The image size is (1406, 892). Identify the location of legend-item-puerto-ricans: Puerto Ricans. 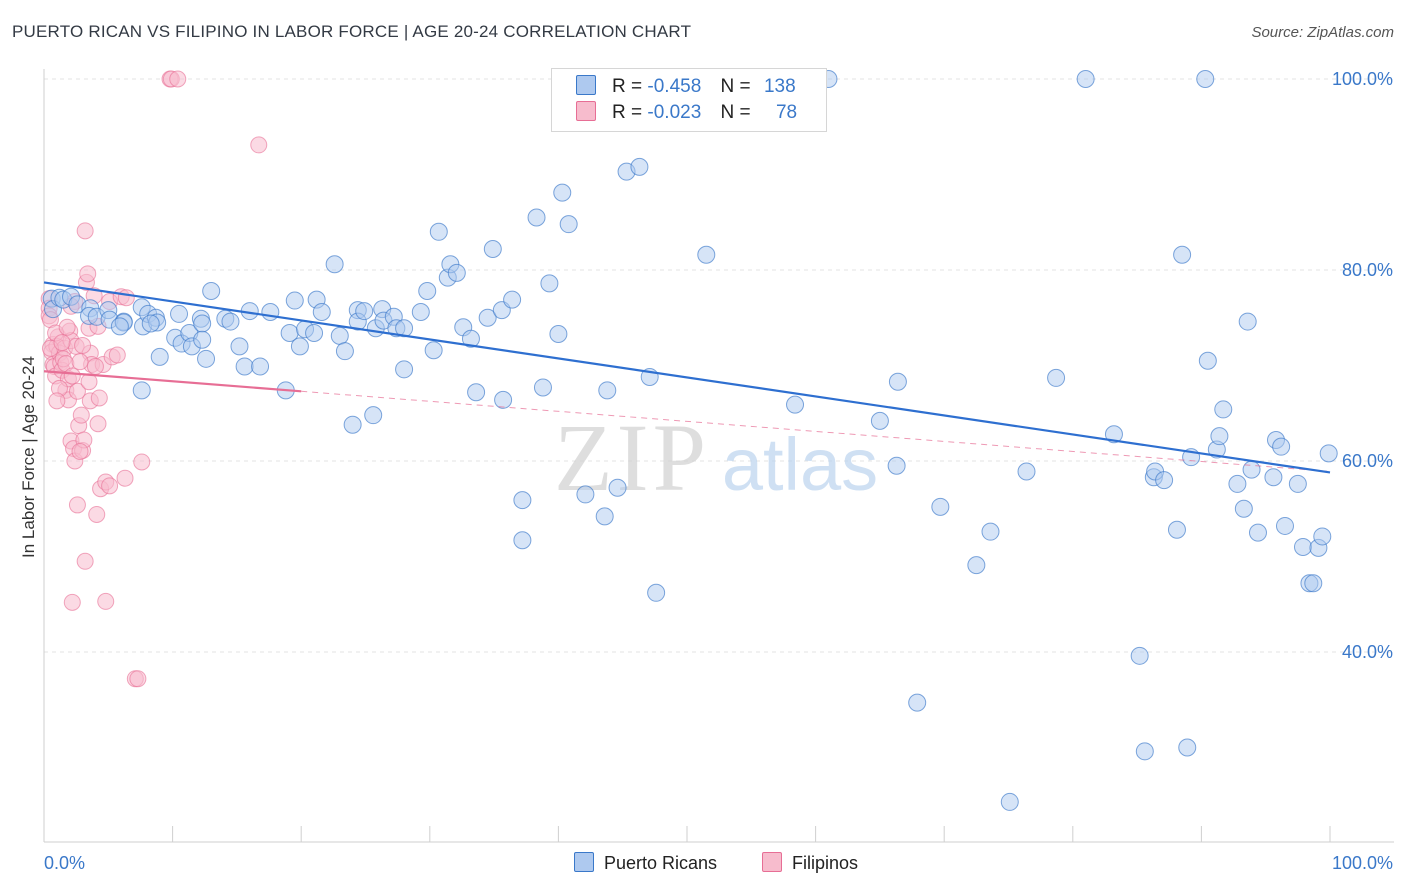
(645, 863).